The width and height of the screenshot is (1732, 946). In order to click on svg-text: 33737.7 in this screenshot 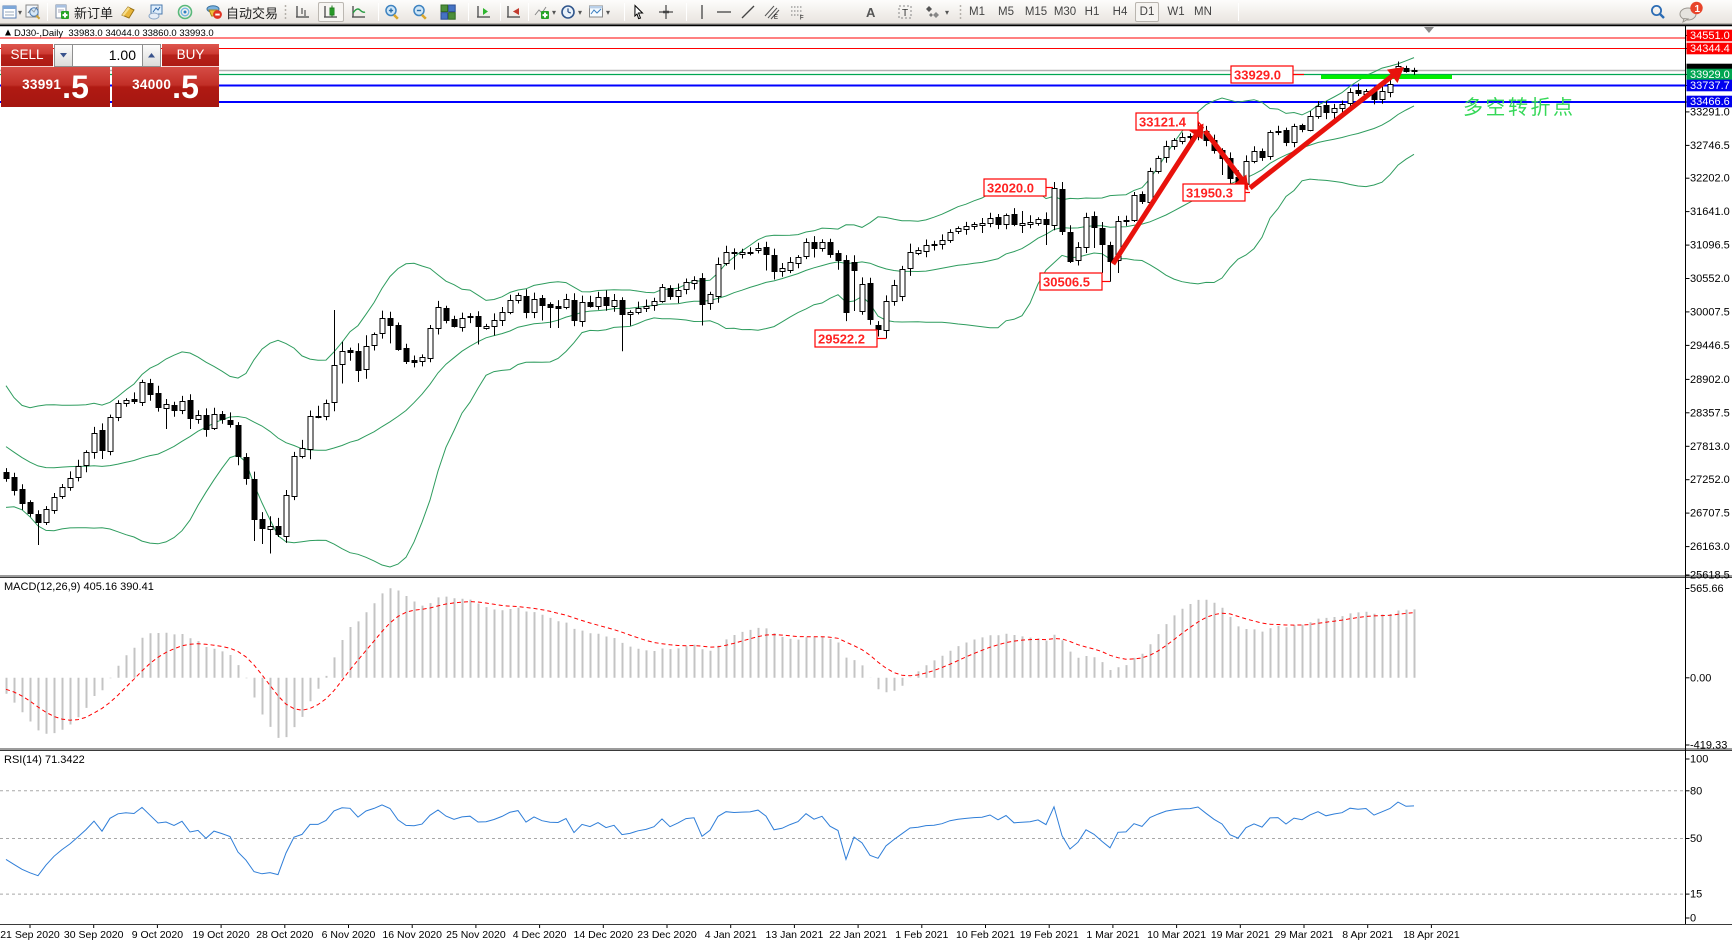, I will do `click(1710, 86)`.